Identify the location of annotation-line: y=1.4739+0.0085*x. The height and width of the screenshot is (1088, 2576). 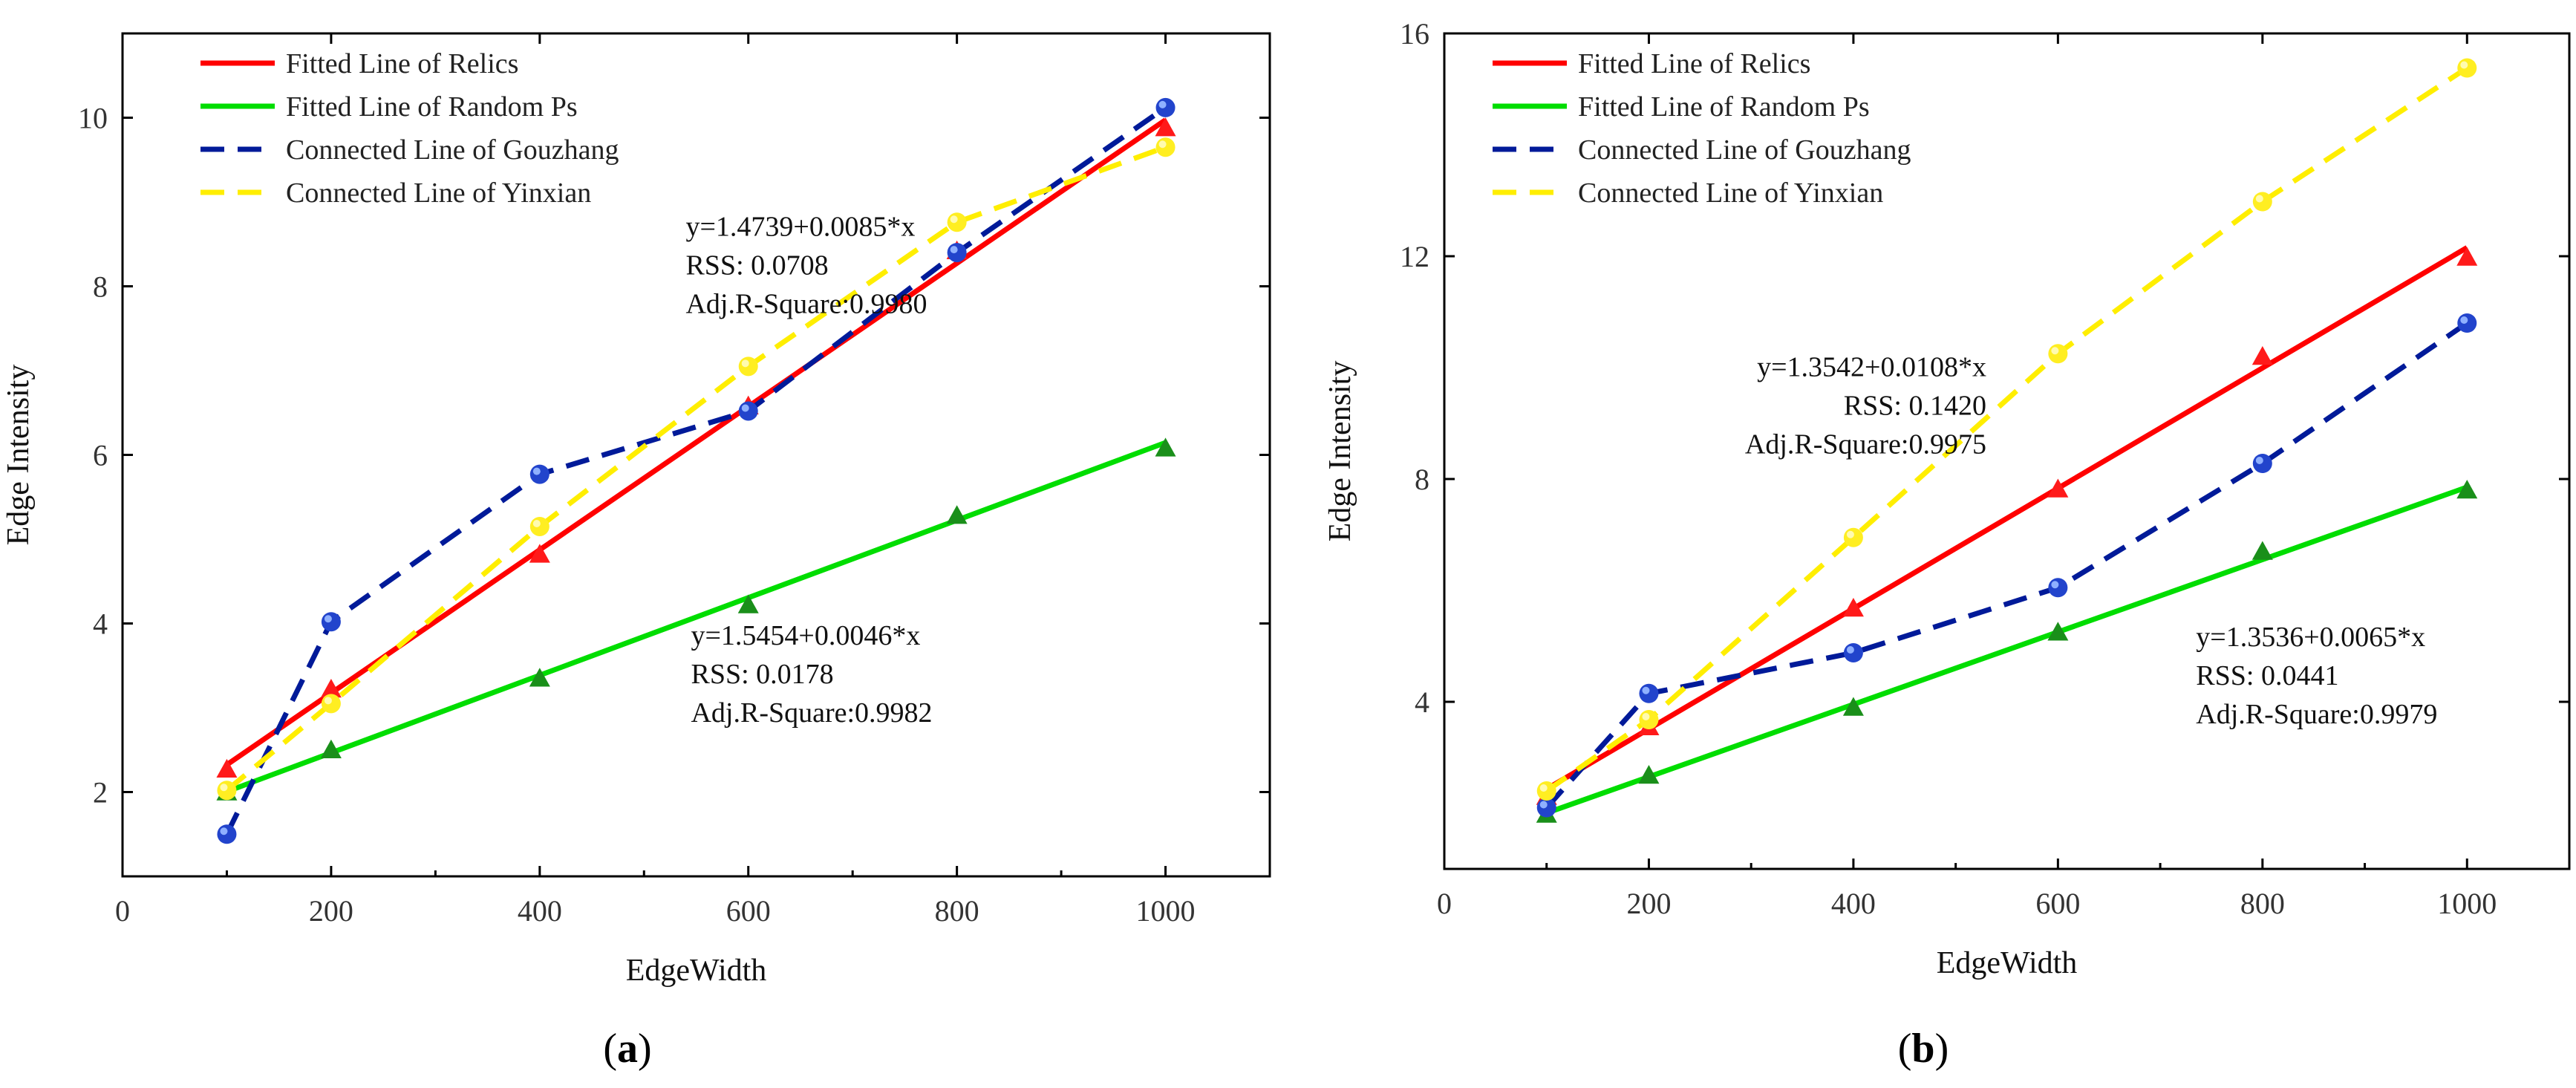
(800, 226).